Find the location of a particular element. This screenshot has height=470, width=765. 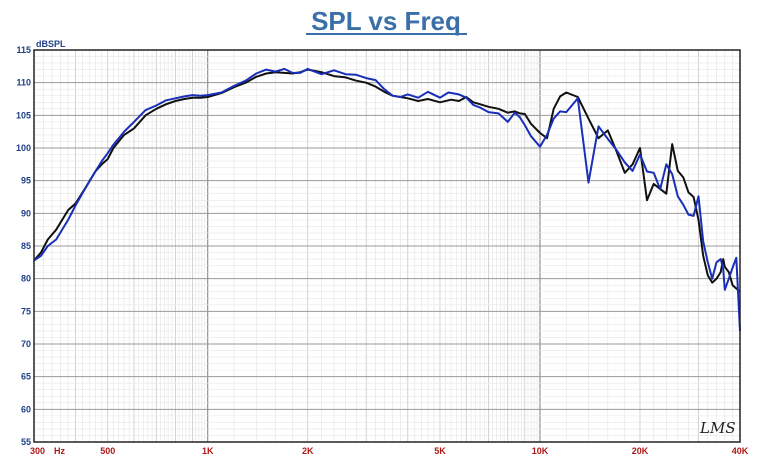

y-axis-label: dBSPL is located at coordinates (51, 44).